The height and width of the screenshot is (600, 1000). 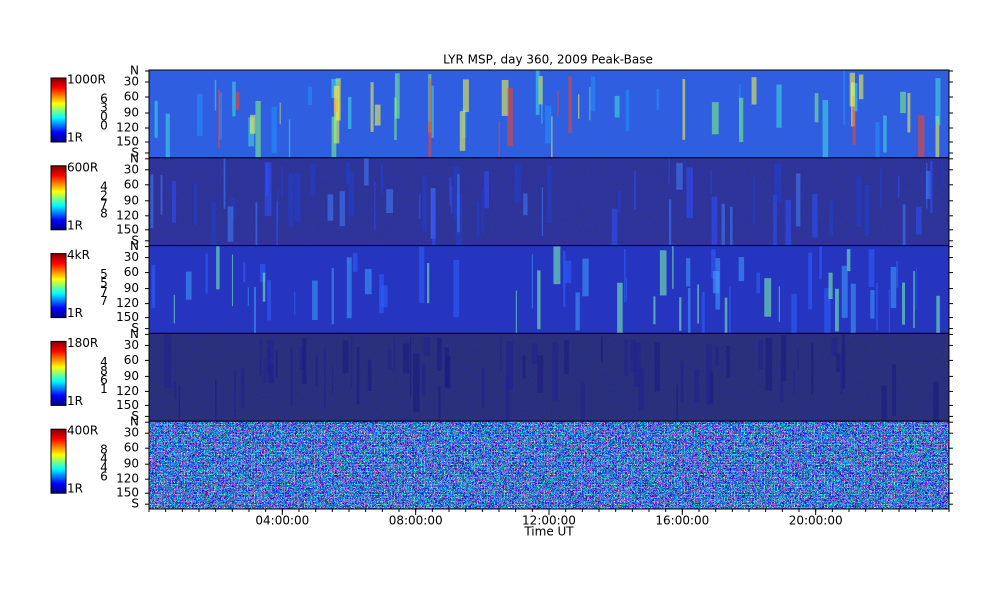 I want to click on y-tick-label: 30, so click(x=131, y=257).